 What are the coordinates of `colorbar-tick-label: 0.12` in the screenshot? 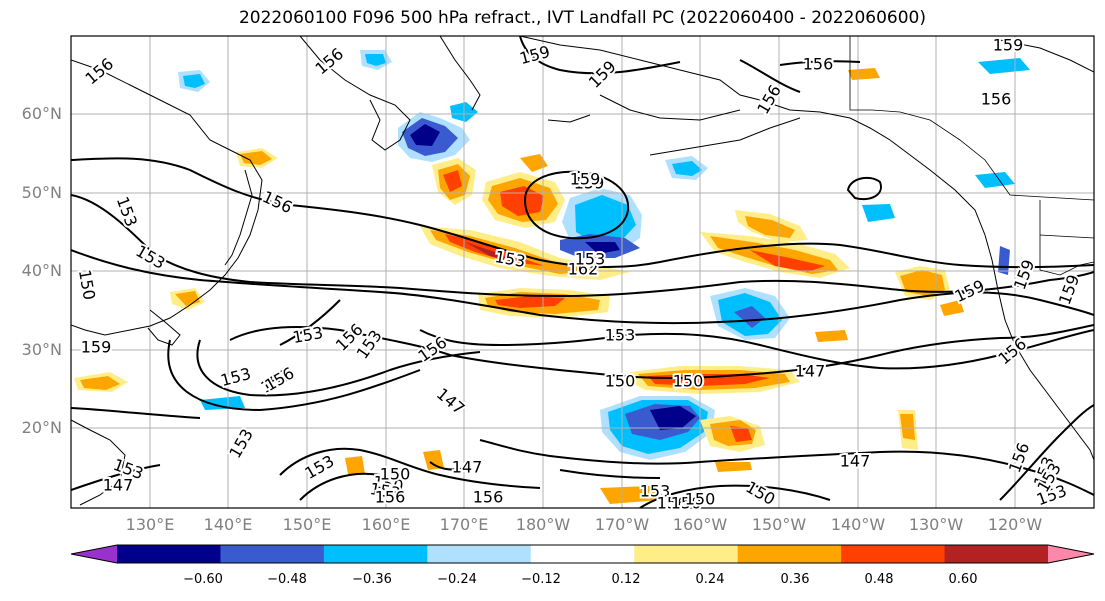 It's located at (626, 579).